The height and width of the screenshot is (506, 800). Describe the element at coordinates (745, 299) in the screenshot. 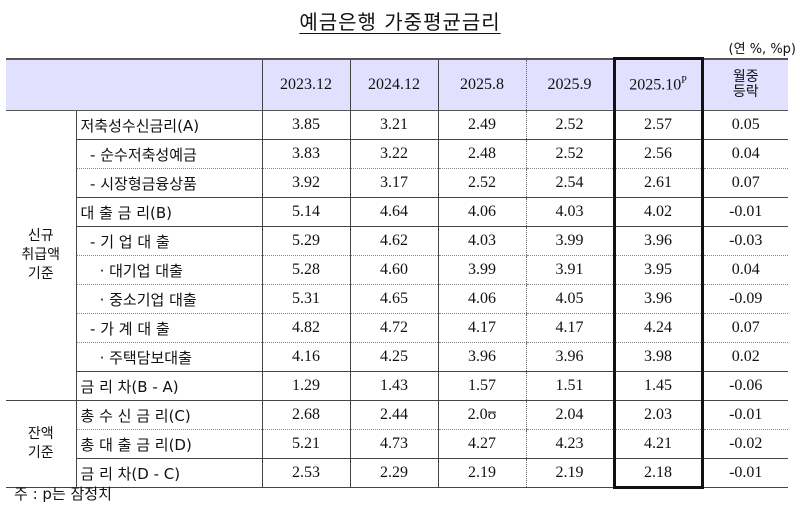

I see `monthly-change-cell: -0.09` at that location.